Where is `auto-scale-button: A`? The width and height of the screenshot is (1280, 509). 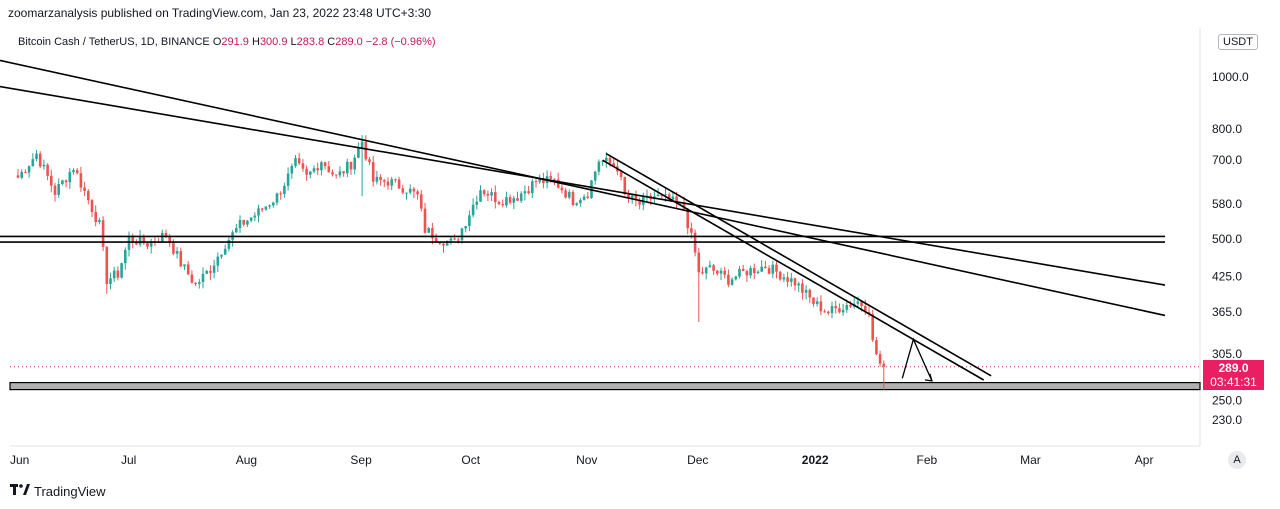
auto-scale-button: A is located at coordinates (1237, 460).